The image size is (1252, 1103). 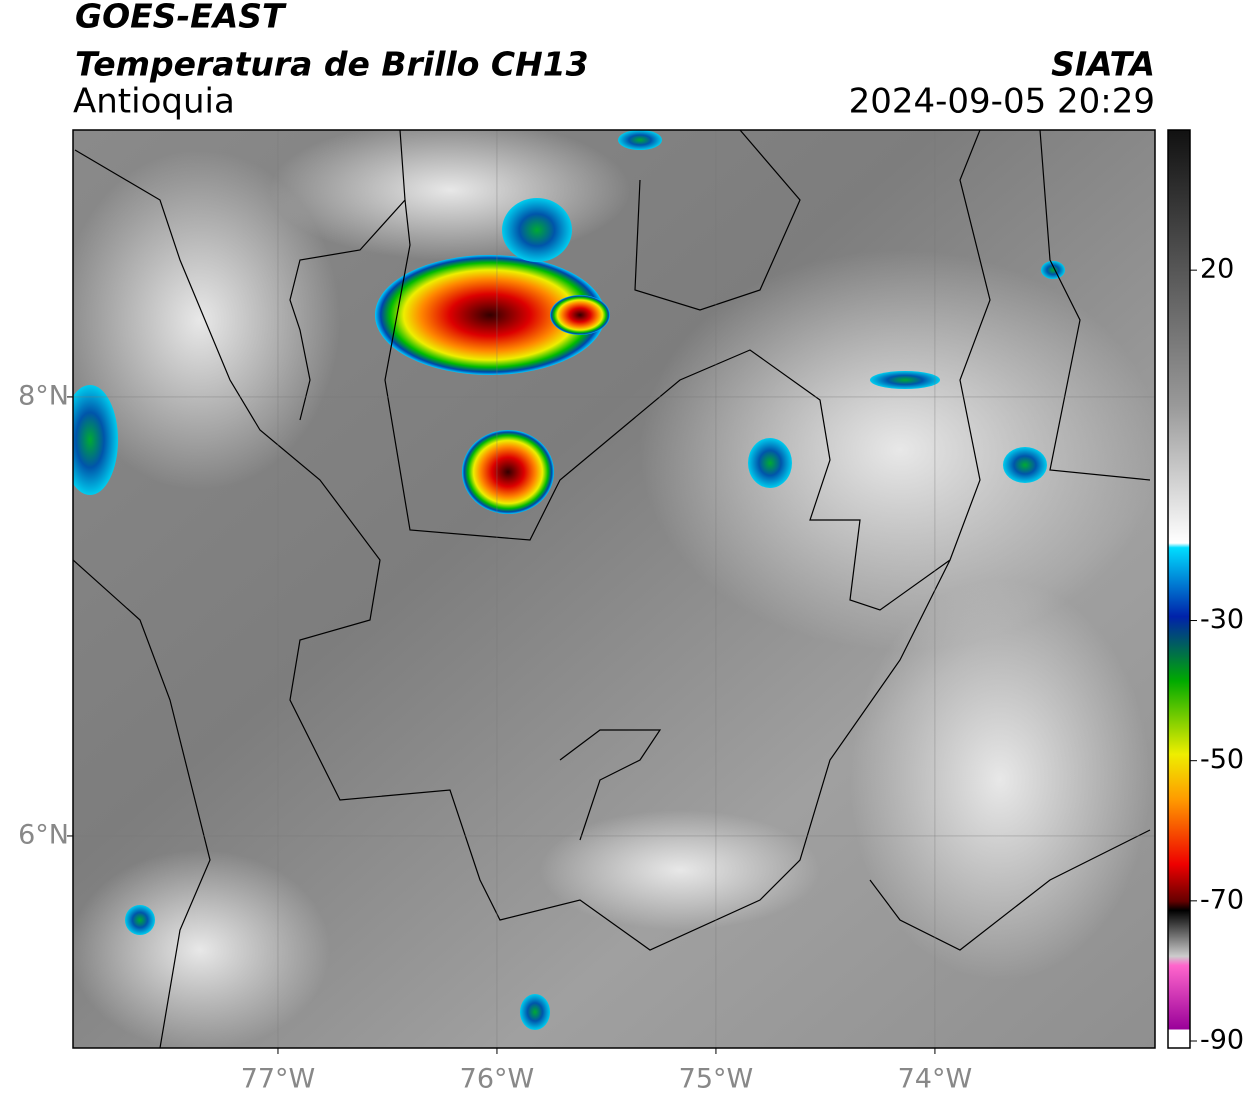 I want to click on y-tick-label: 8°N, so click(x=43, y=395).